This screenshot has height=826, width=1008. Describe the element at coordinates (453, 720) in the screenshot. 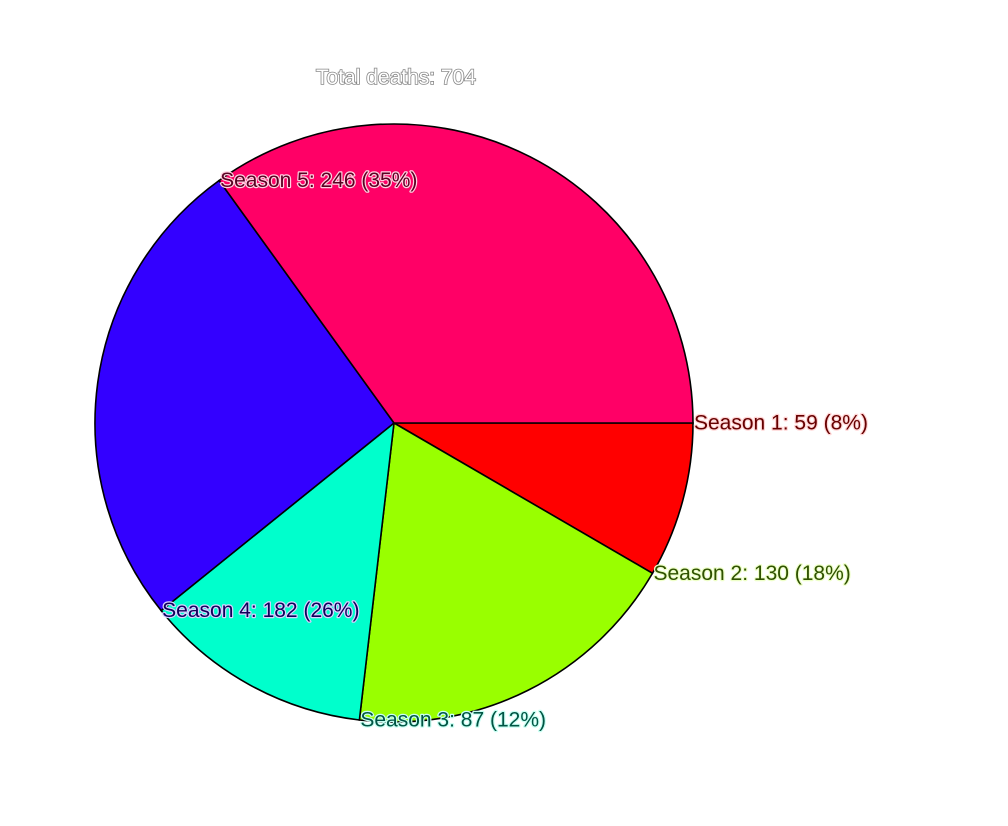

I see `pie-slice-label-3: Season 3: 87 (12%)` at that location.